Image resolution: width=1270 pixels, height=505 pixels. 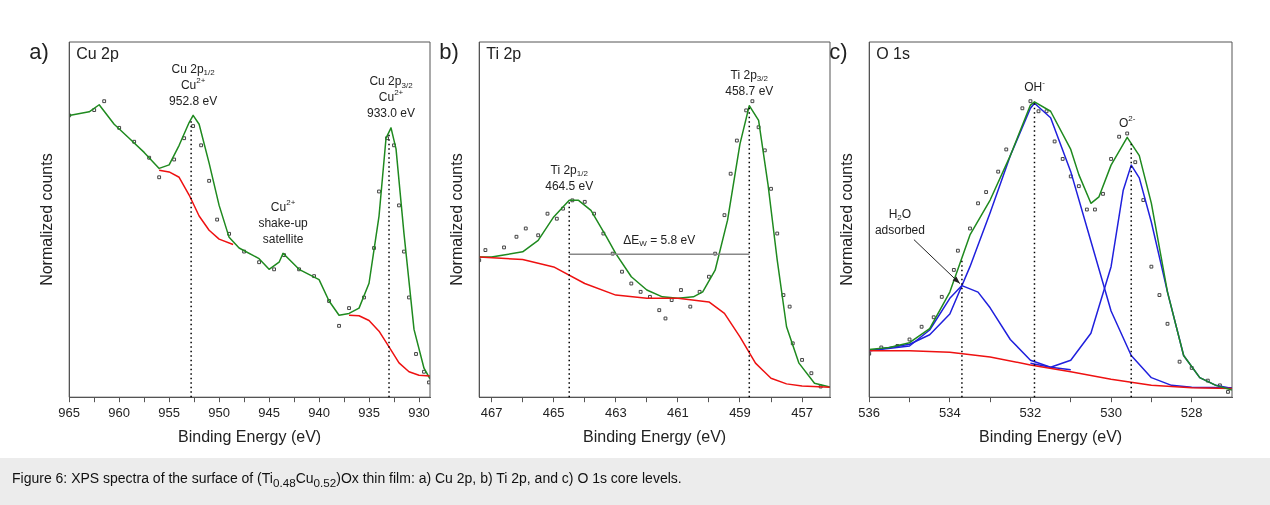 I want to click on annotation: shake-up, so click(x=283, y=222).